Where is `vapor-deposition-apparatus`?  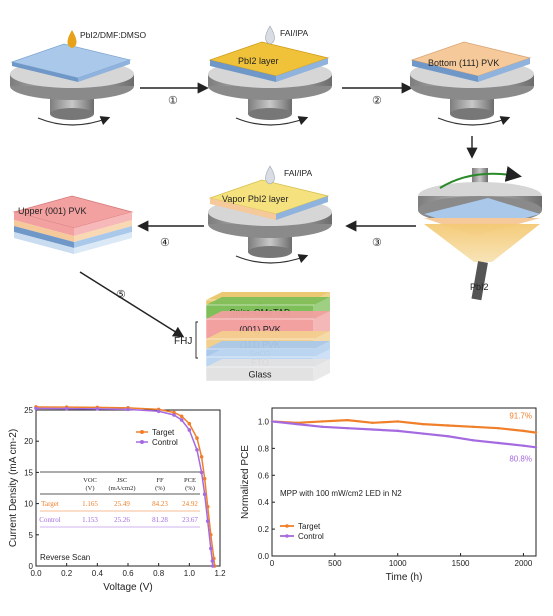 vapor-deposition-apparatus is located at coordinates (480, 233).